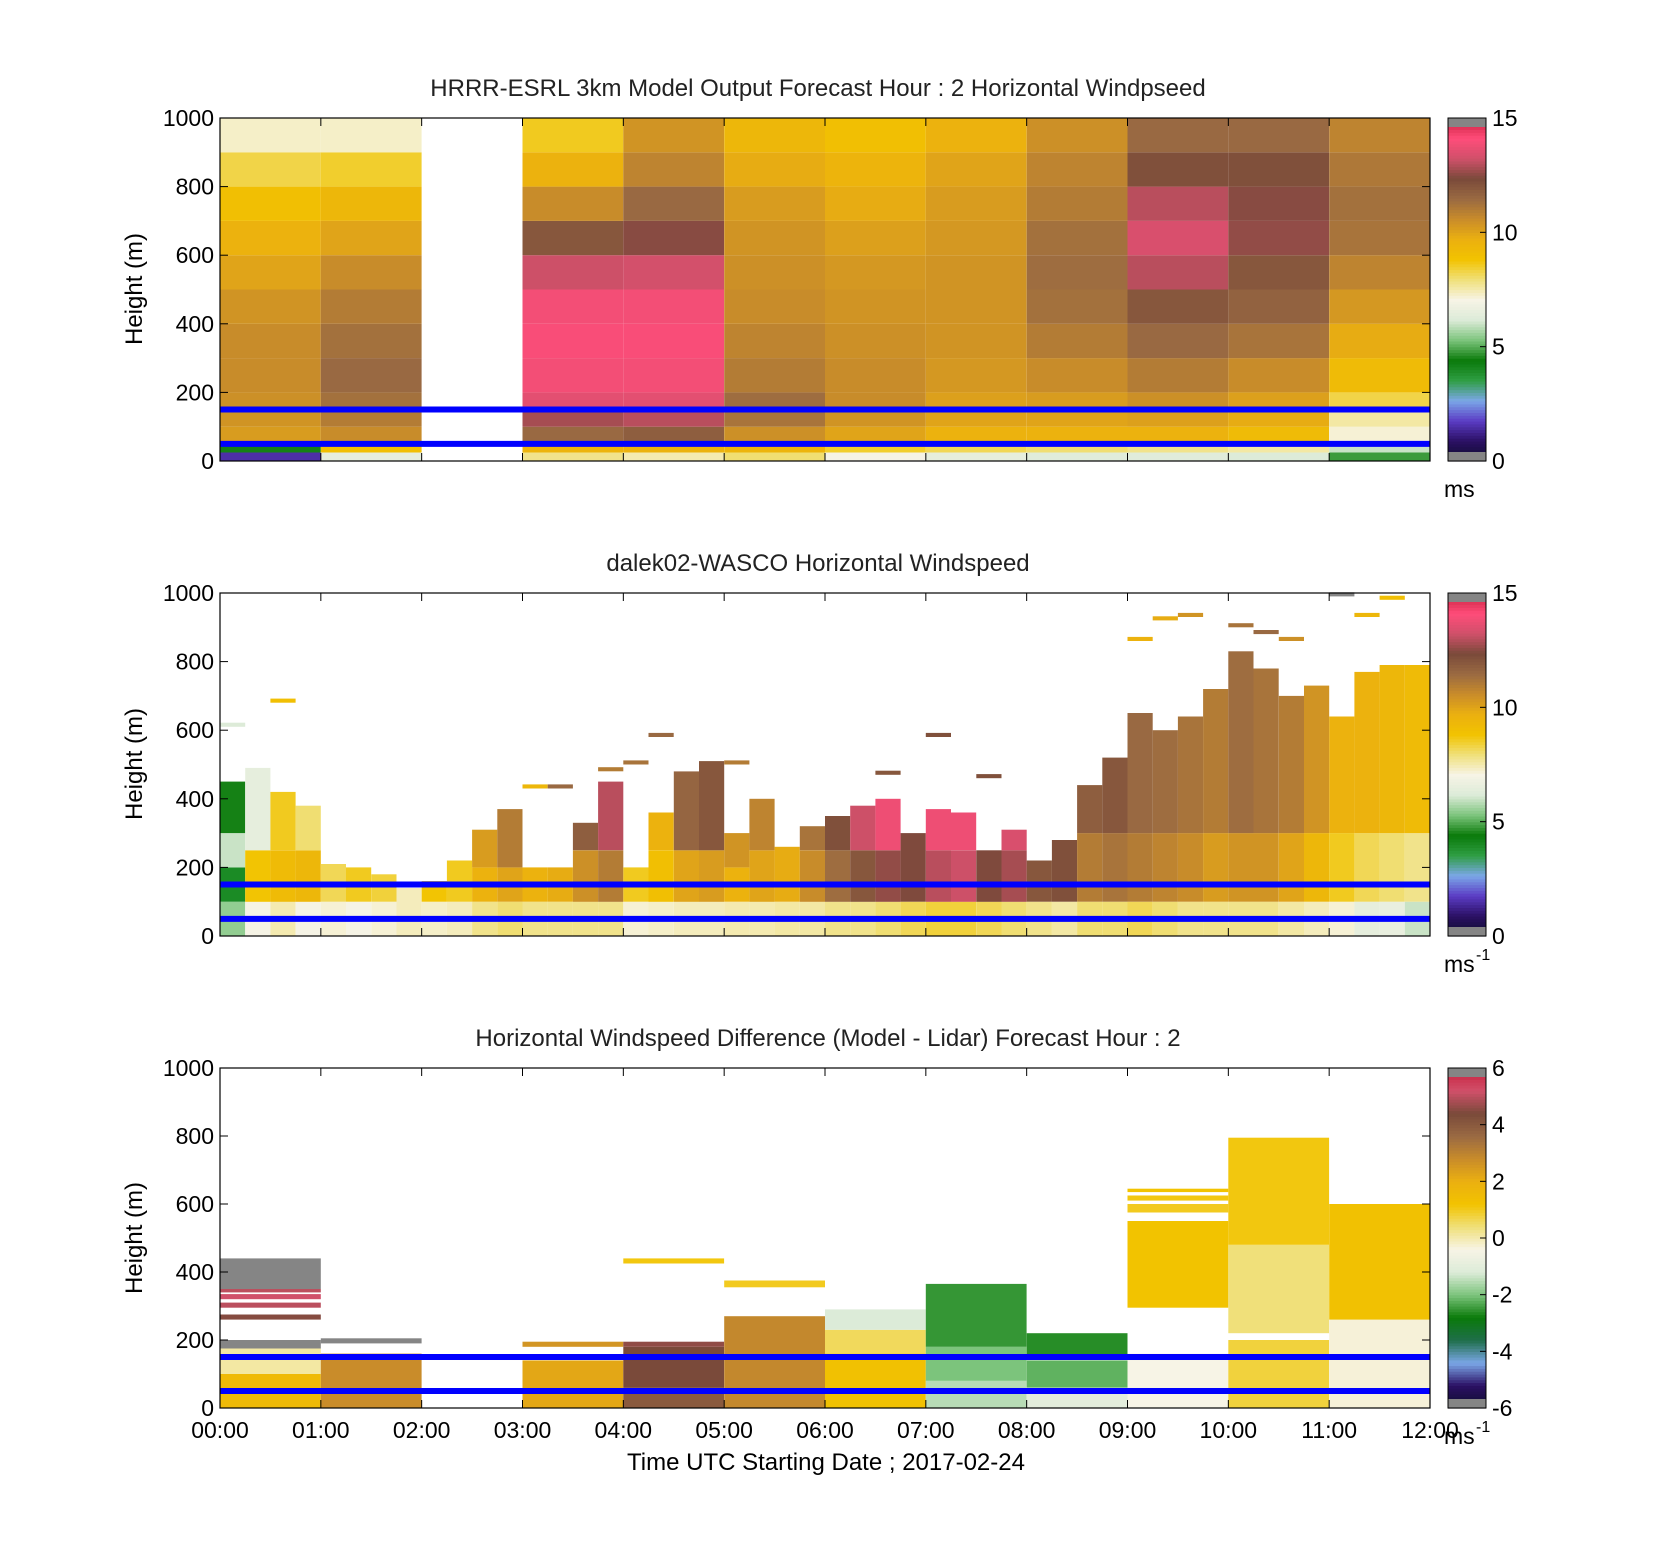 The image size is (1680, 1561). What do you see at coordinates (188, 1068) in the screenshot?
I see `y-tick-label: 1000` at bounding box center [188, 1068].